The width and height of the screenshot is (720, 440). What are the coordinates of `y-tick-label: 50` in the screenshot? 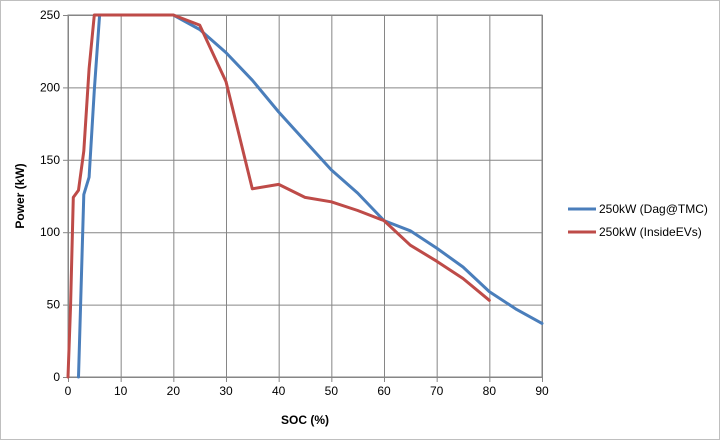 It's located at (54, 305).